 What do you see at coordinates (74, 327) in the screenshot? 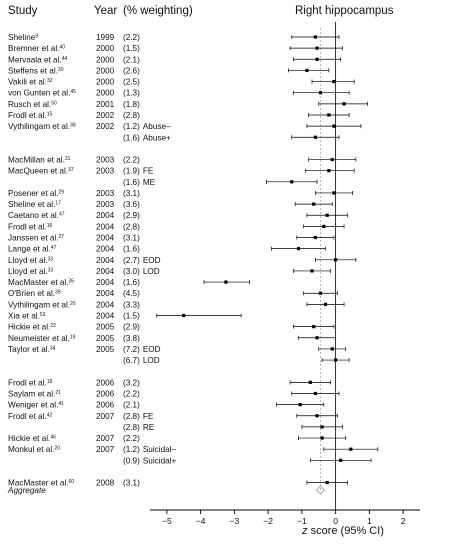
I see `row-label-26: Hickie et al.22 2005 (2.9)` at bounding box center [74, 327].